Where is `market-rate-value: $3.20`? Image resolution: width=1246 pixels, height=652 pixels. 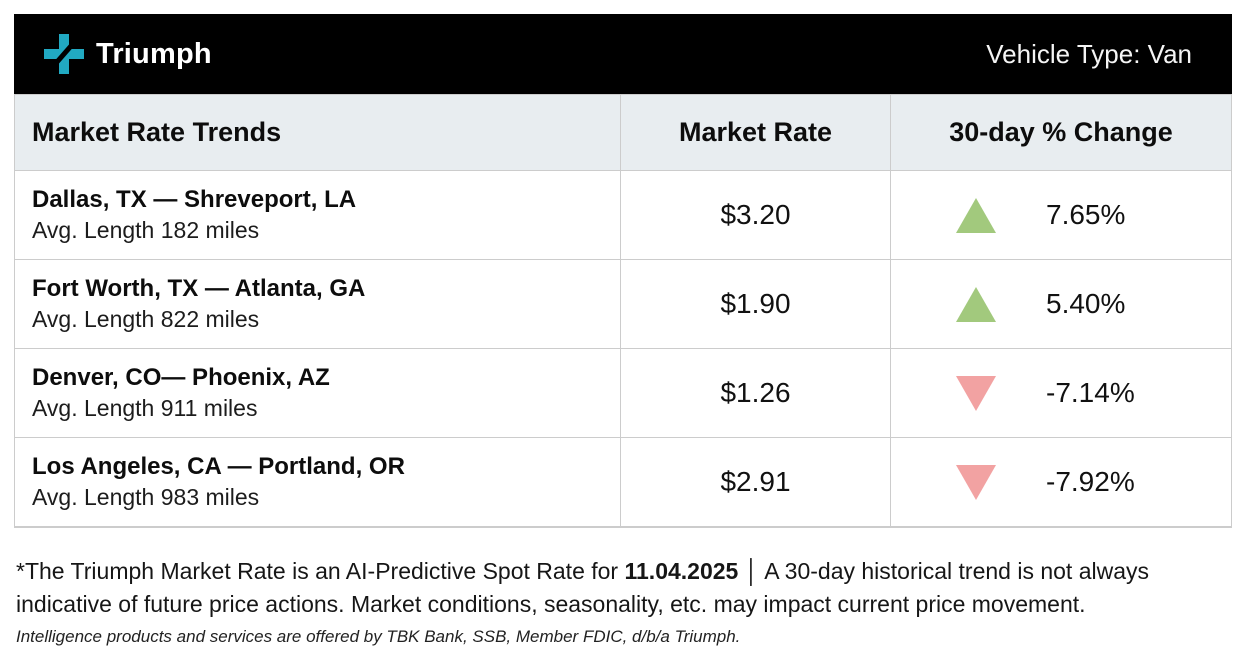
market-rate-value: $3.20 is located at coordinates (755, 214).